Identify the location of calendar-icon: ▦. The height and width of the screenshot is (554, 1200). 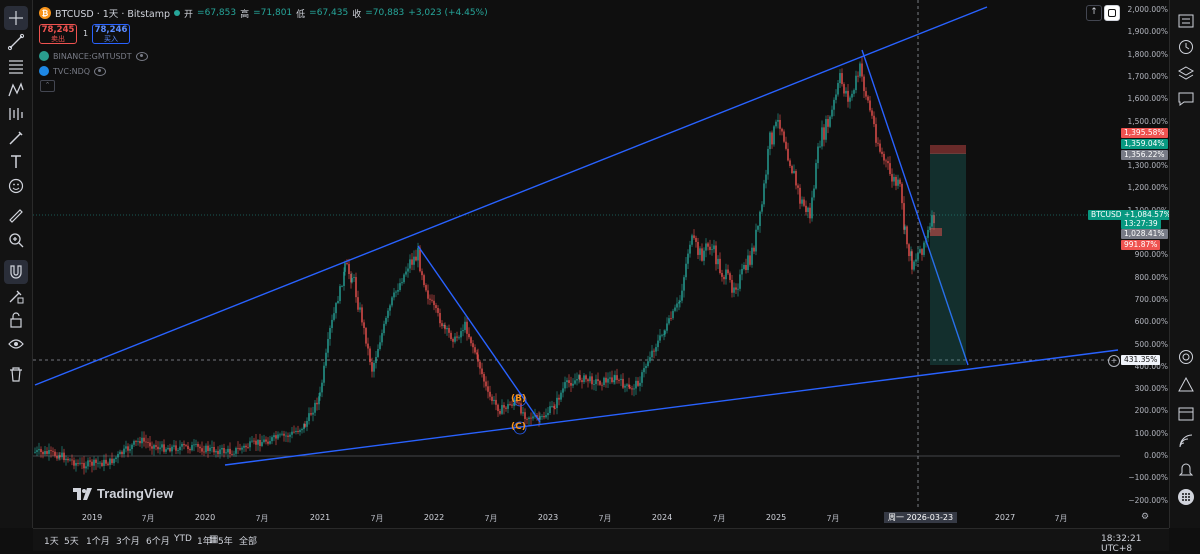
(214, 539).